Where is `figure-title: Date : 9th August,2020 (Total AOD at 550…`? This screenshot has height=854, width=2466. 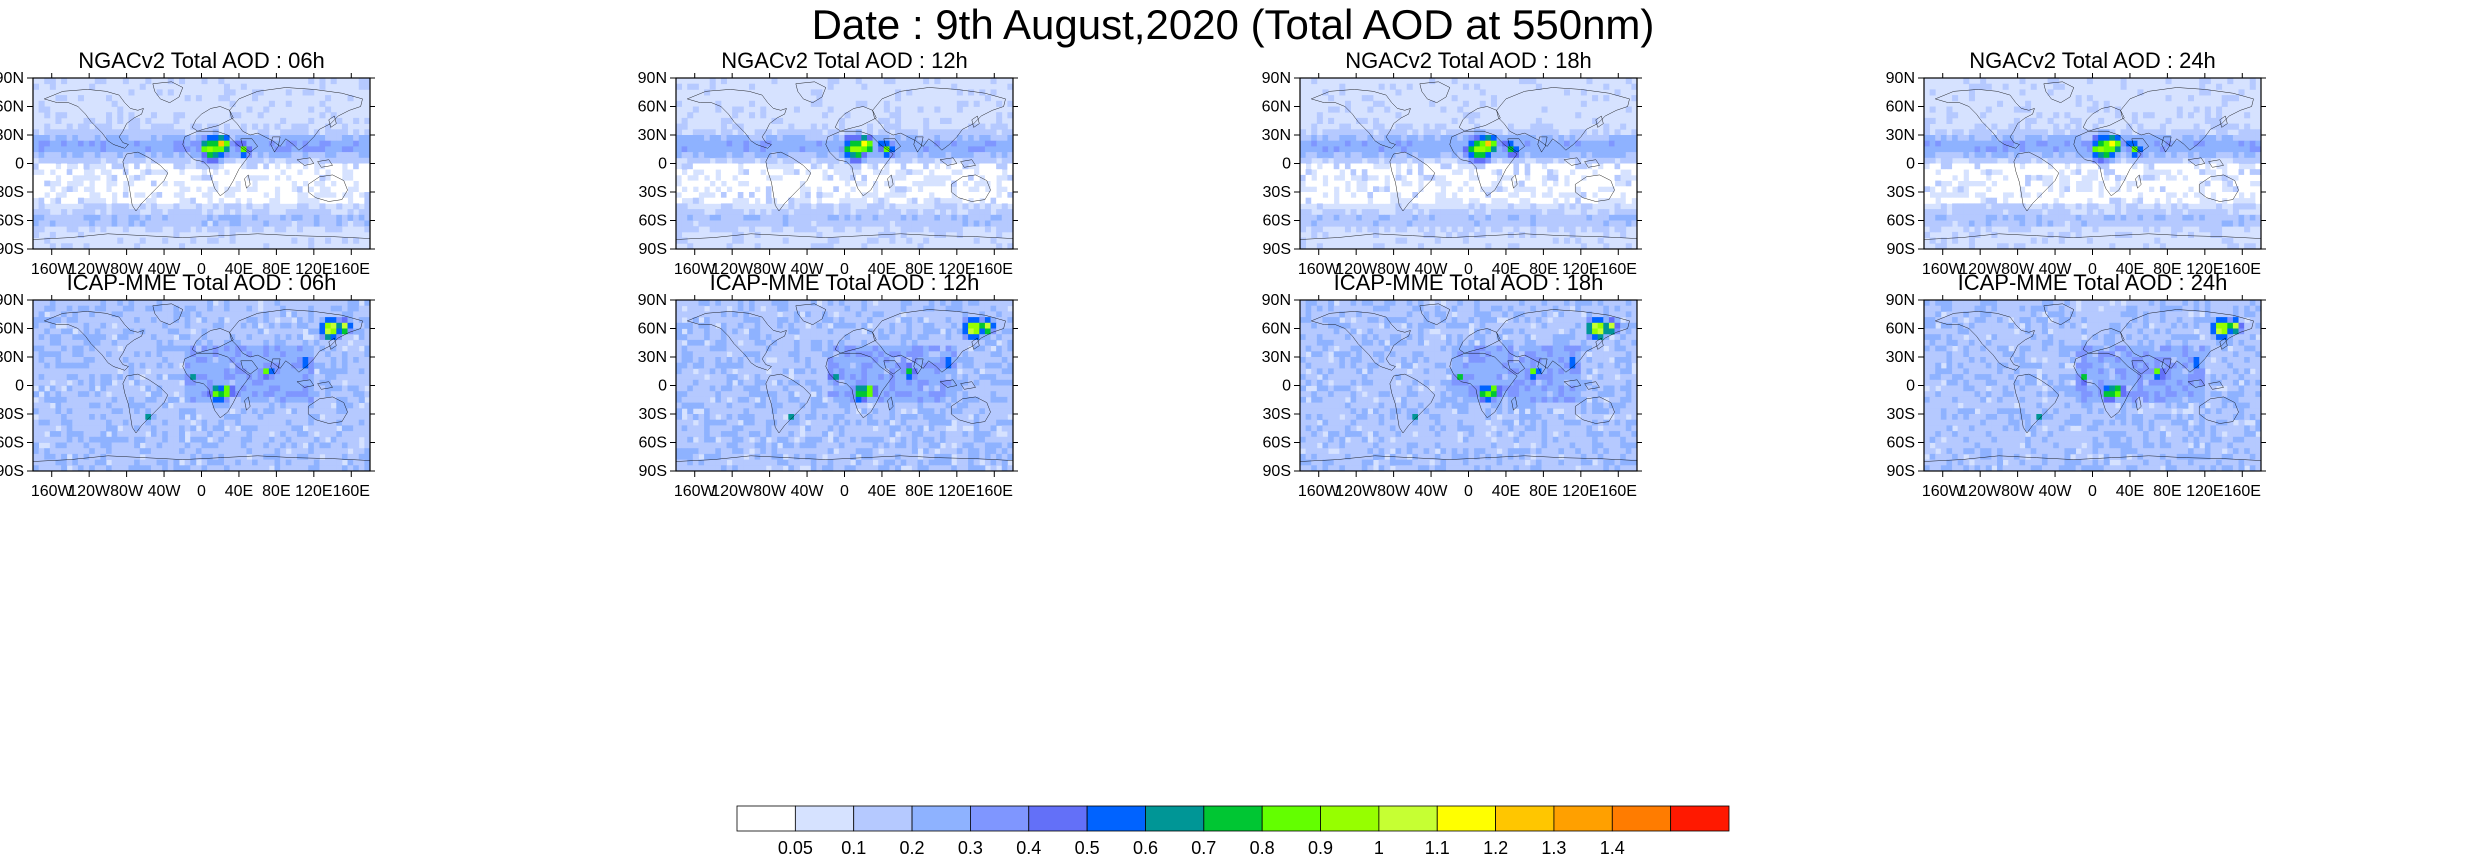 figure-title: Date : 9th August,2020 (Total AOD at 550… is located at coordinates (1233, 24).